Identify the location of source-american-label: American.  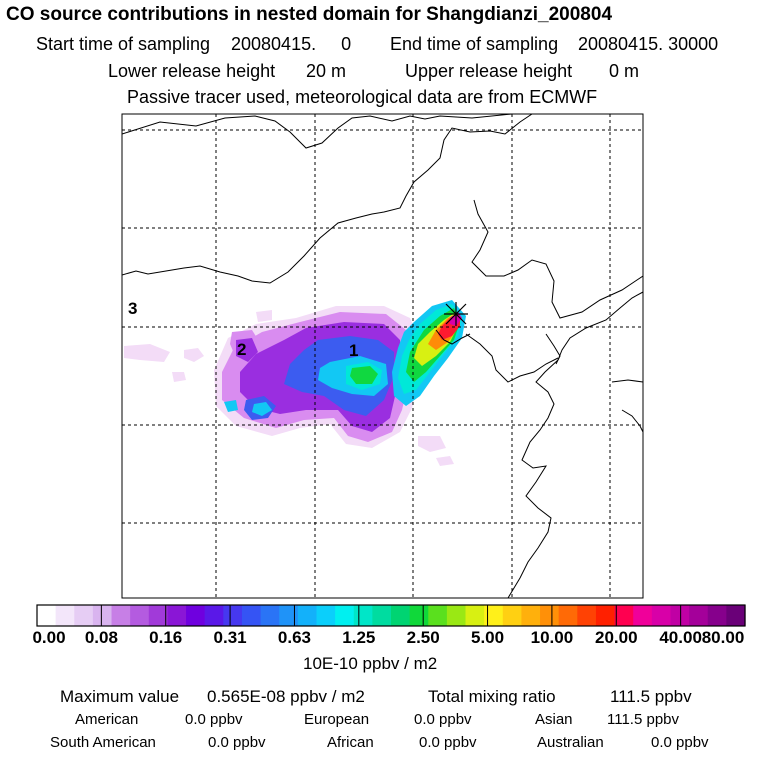
(107, 719).